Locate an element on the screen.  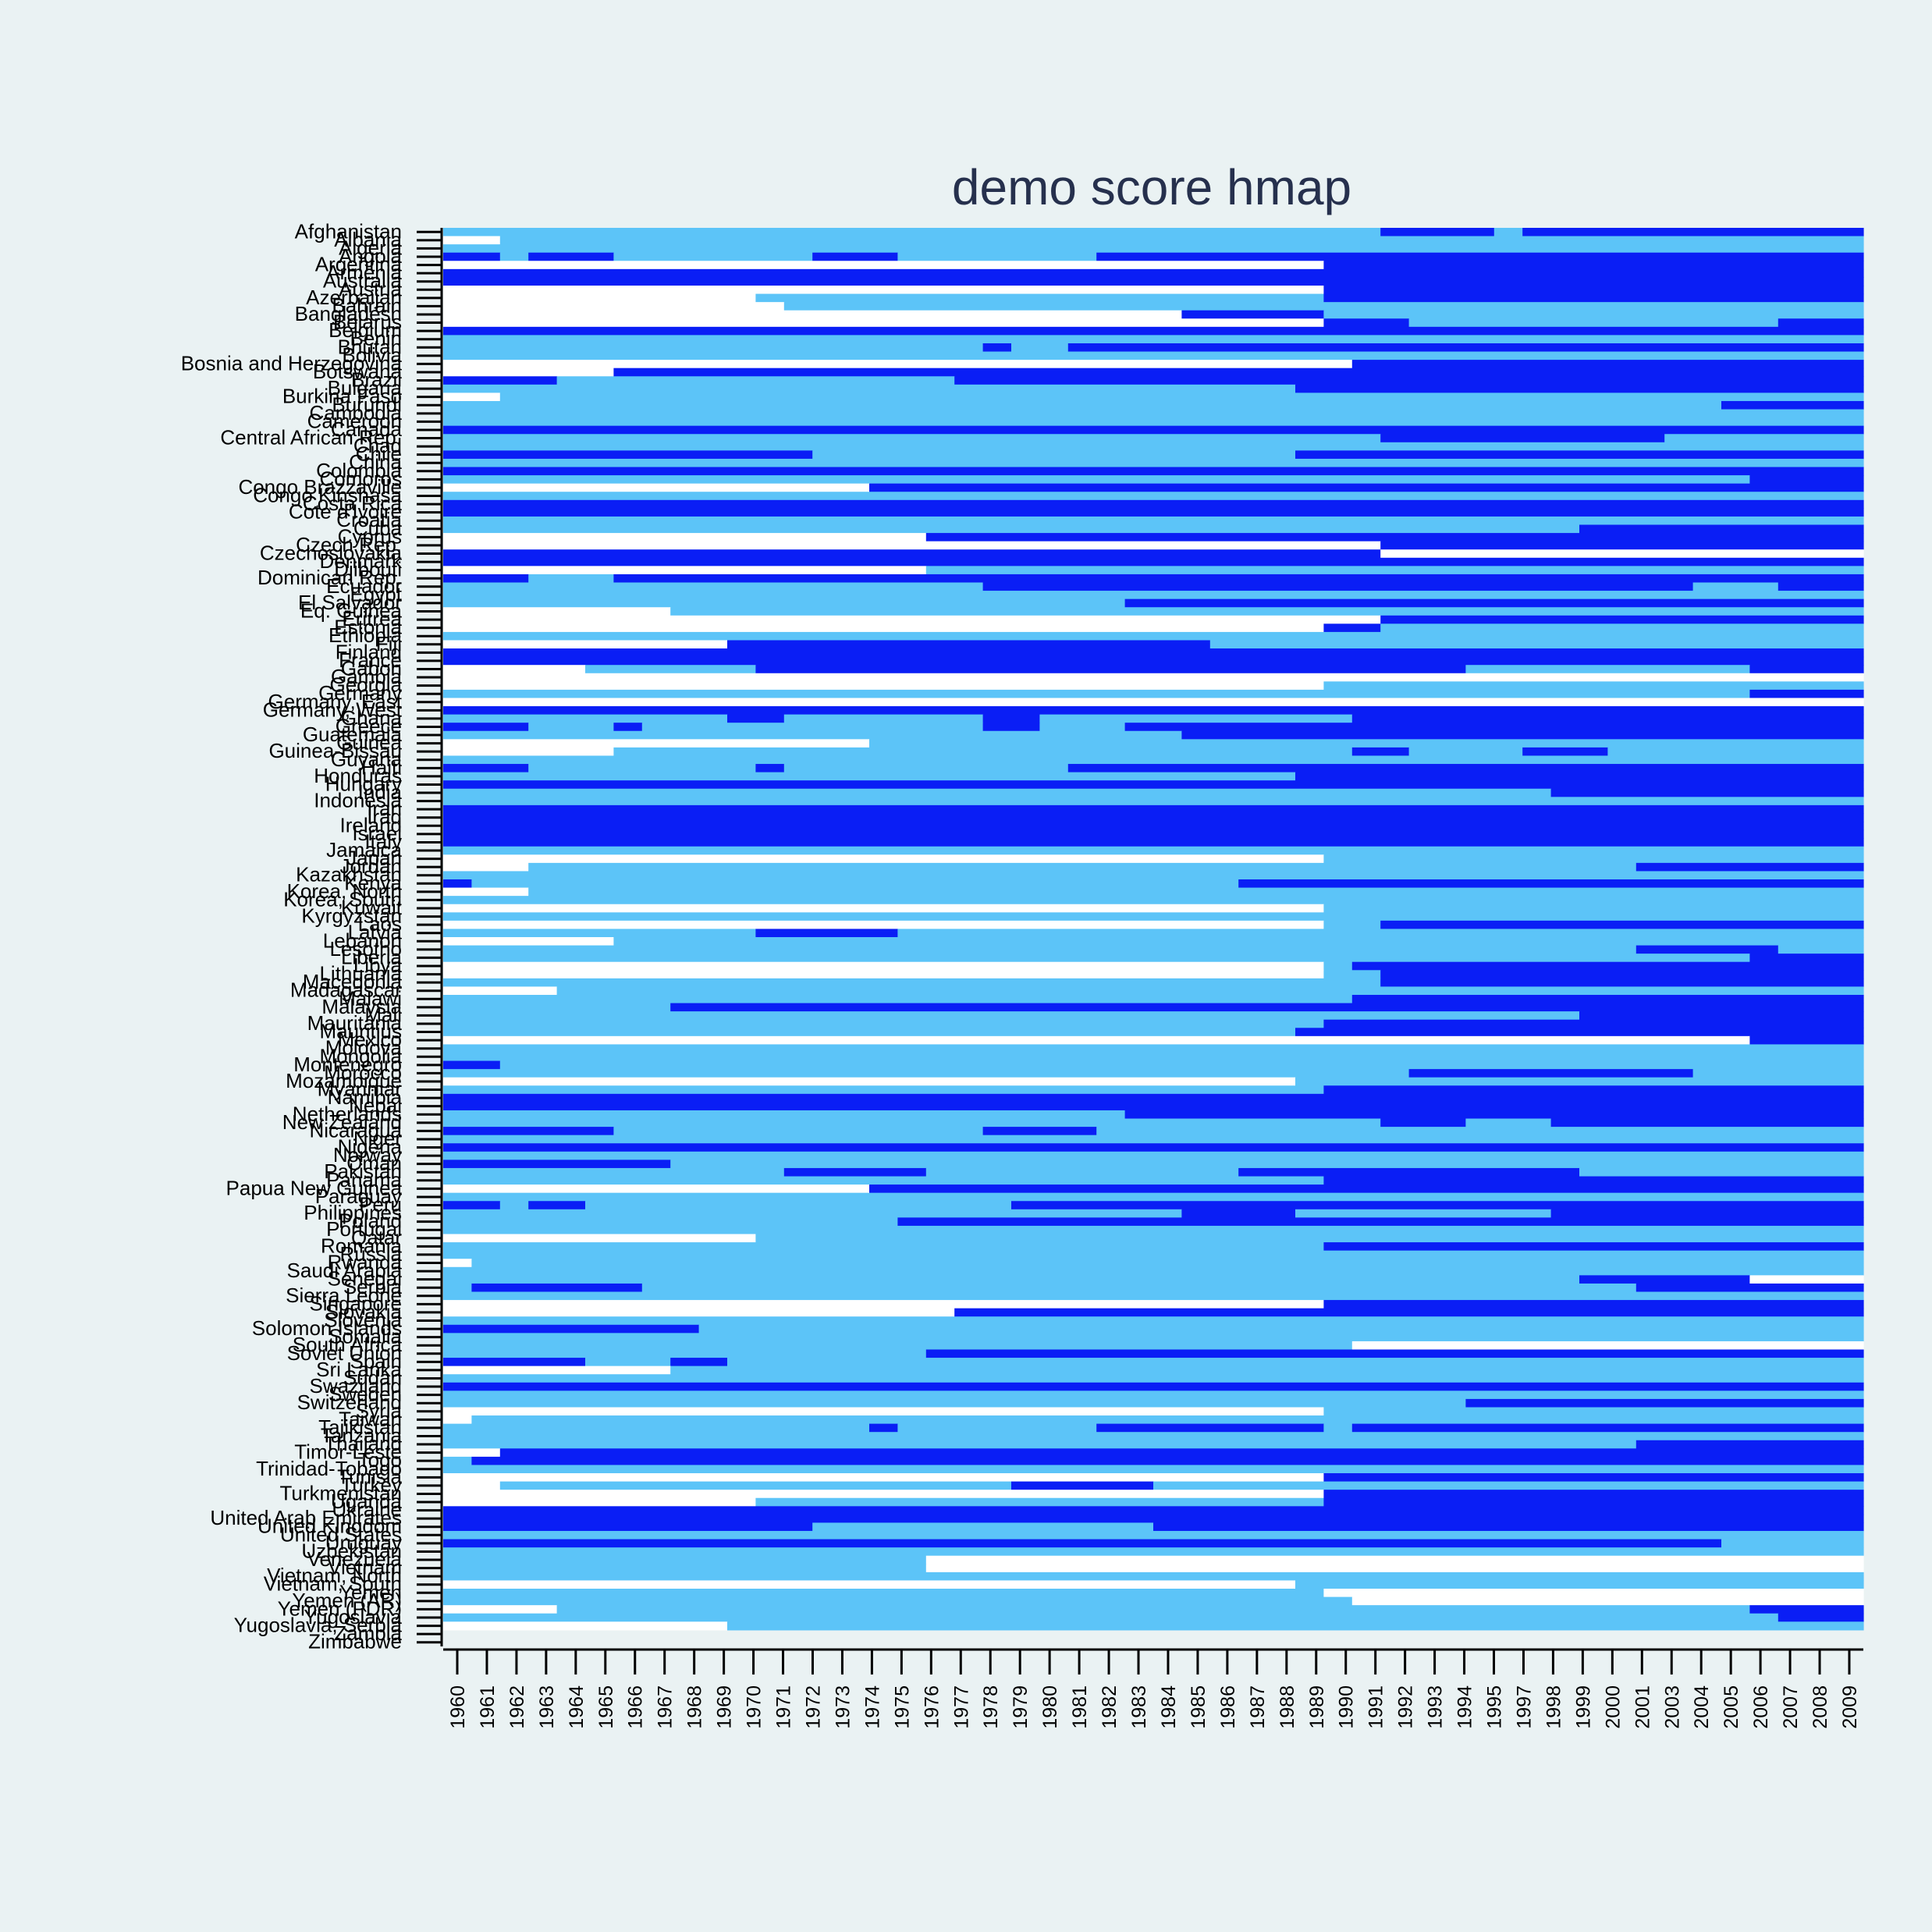
y-tick-label: Mexico is located at coordinates (370, 1039).